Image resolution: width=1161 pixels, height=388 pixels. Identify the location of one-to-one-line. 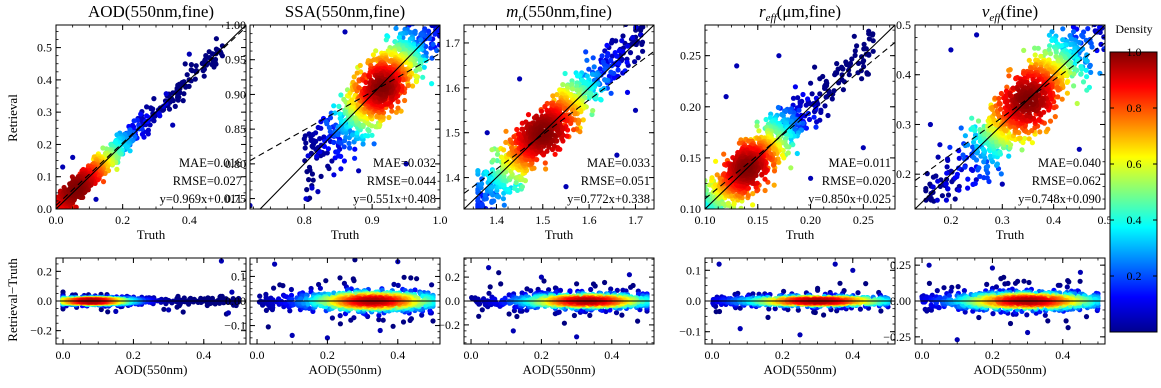
(800, 117).